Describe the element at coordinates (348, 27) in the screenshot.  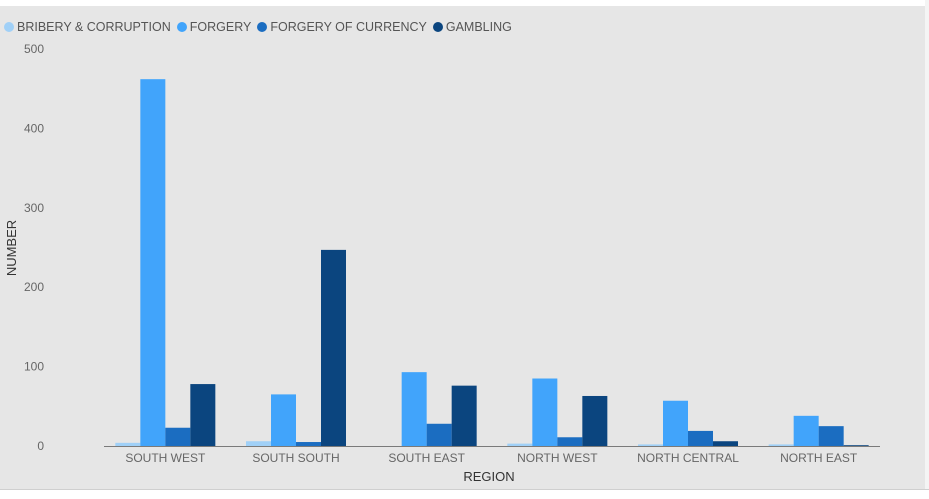
I see `legend-label: FORGERY OF CURRENCY` at that location.